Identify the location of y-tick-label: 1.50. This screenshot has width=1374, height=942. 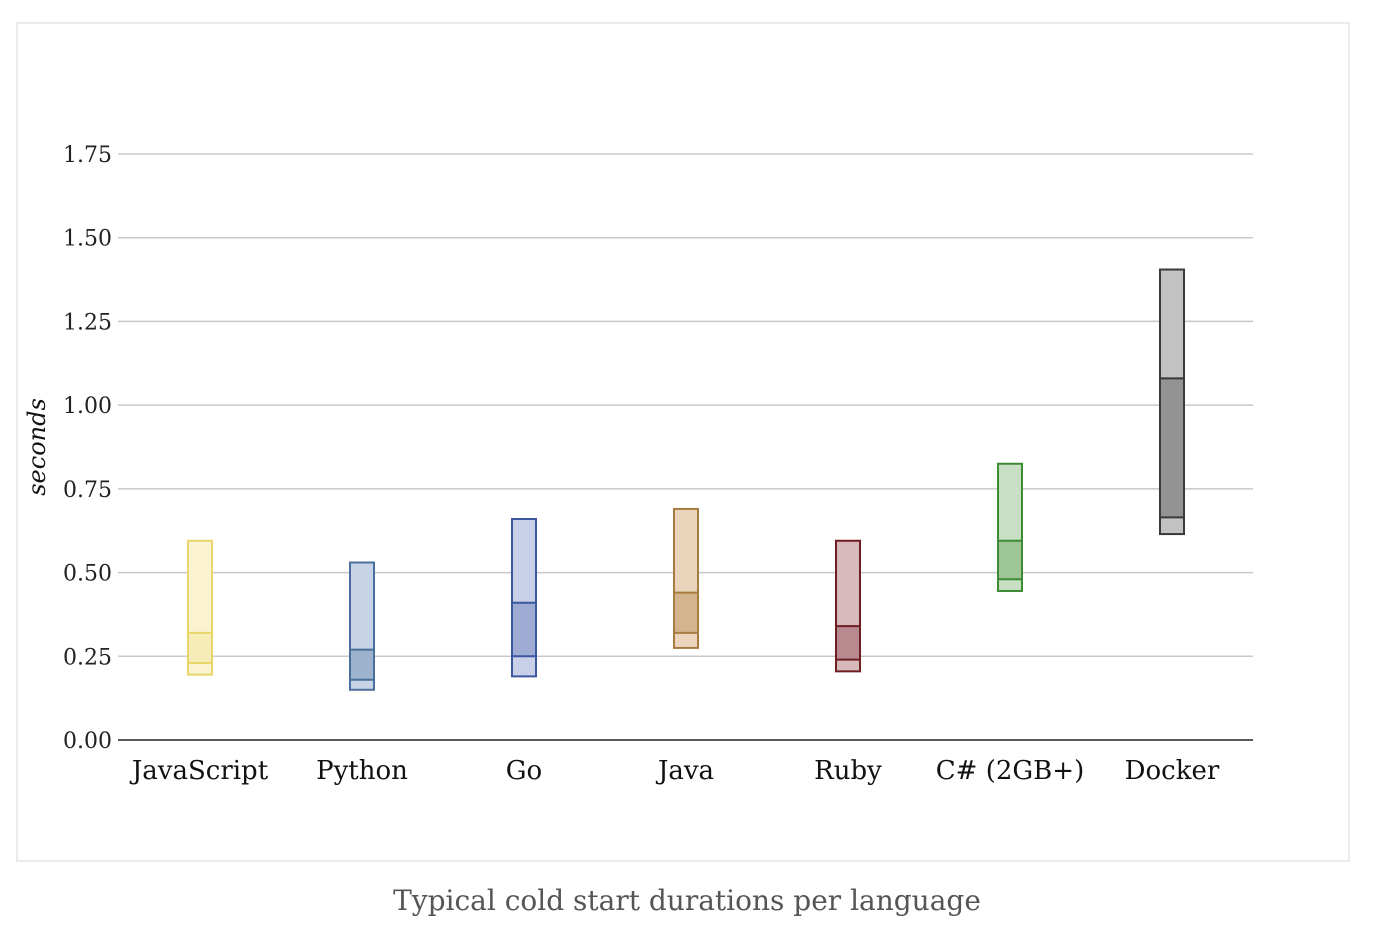
(87, 239).